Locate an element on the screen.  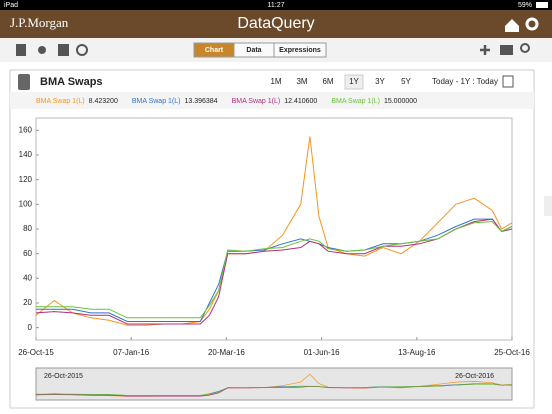
navigator-end: 26-Oct-2016 is located at coordinates (474, 376).